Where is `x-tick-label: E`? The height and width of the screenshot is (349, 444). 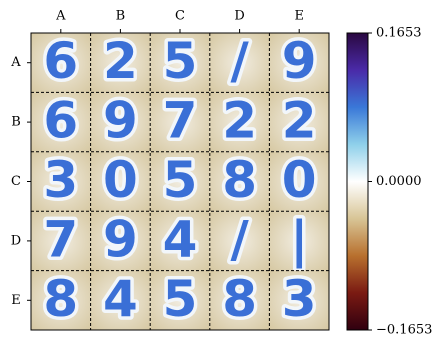 x-tick-label: E is located at coordinates (299, 16).